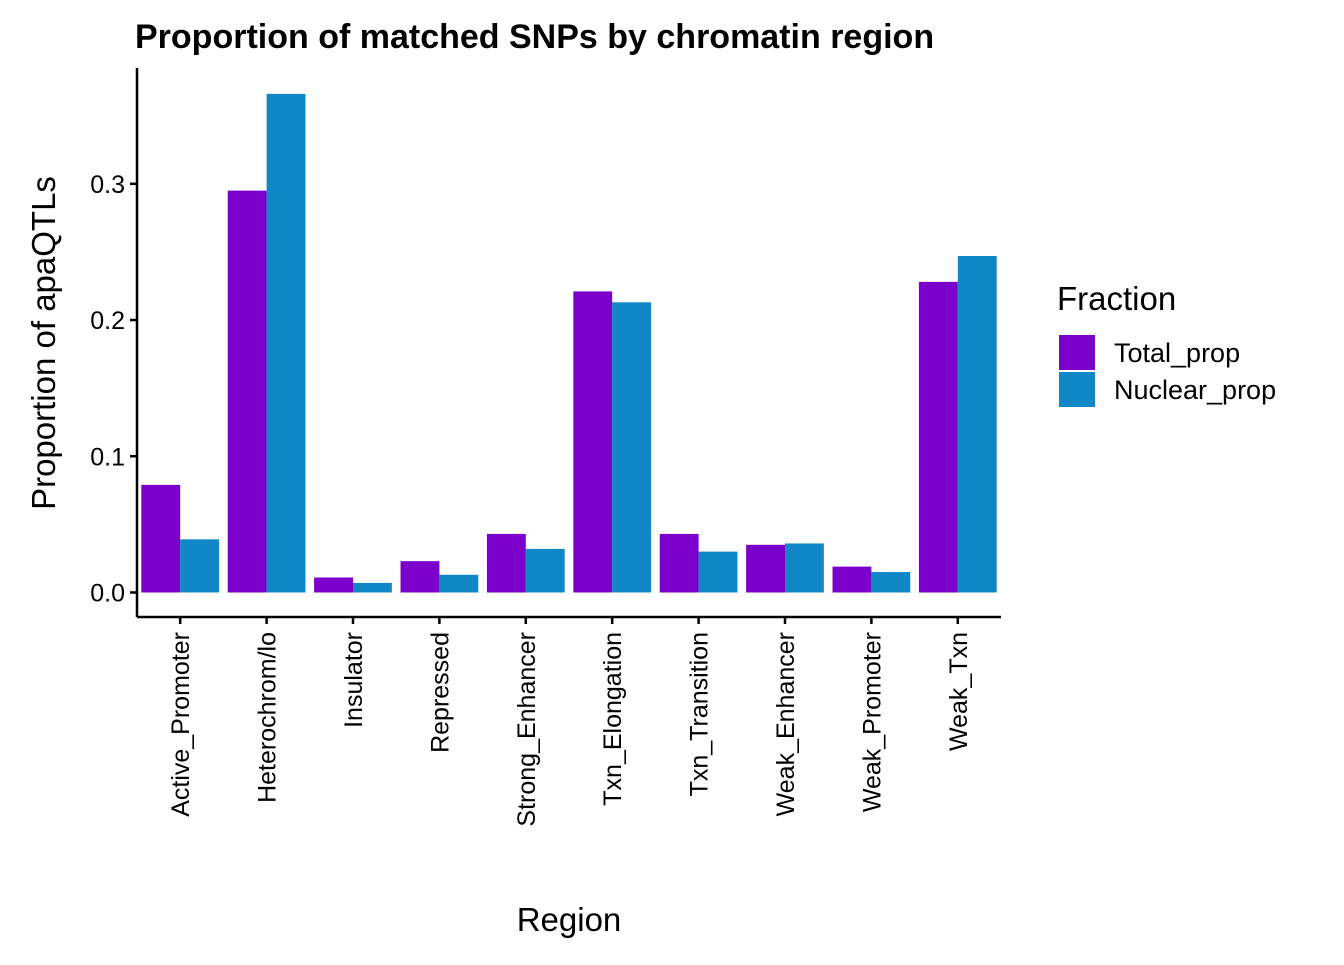 This screenshot has width=1344, height=965. Describe the element at coordinates (569, 919) in the screenshot. I see `x-axis-title: Region` at that location.